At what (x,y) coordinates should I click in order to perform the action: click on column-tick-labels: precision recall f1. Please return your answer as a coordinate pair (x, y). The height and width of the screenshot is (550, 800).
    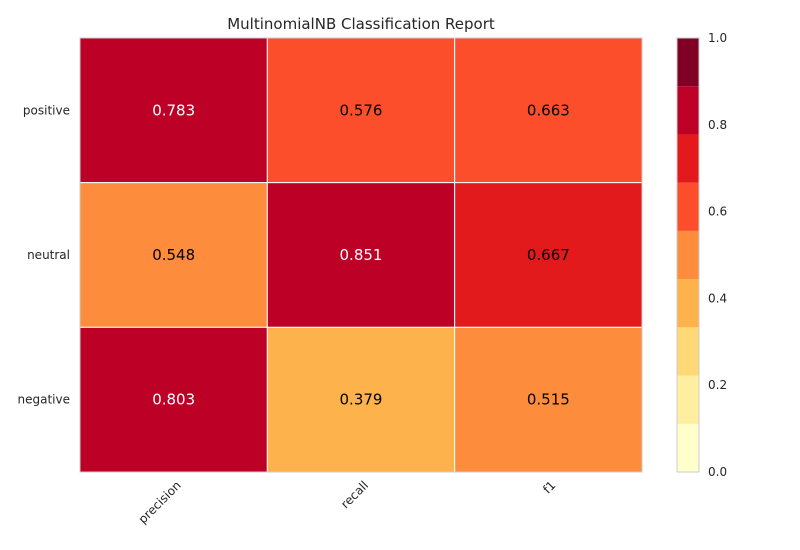
    Looking at the image, I should click on (347, 502).